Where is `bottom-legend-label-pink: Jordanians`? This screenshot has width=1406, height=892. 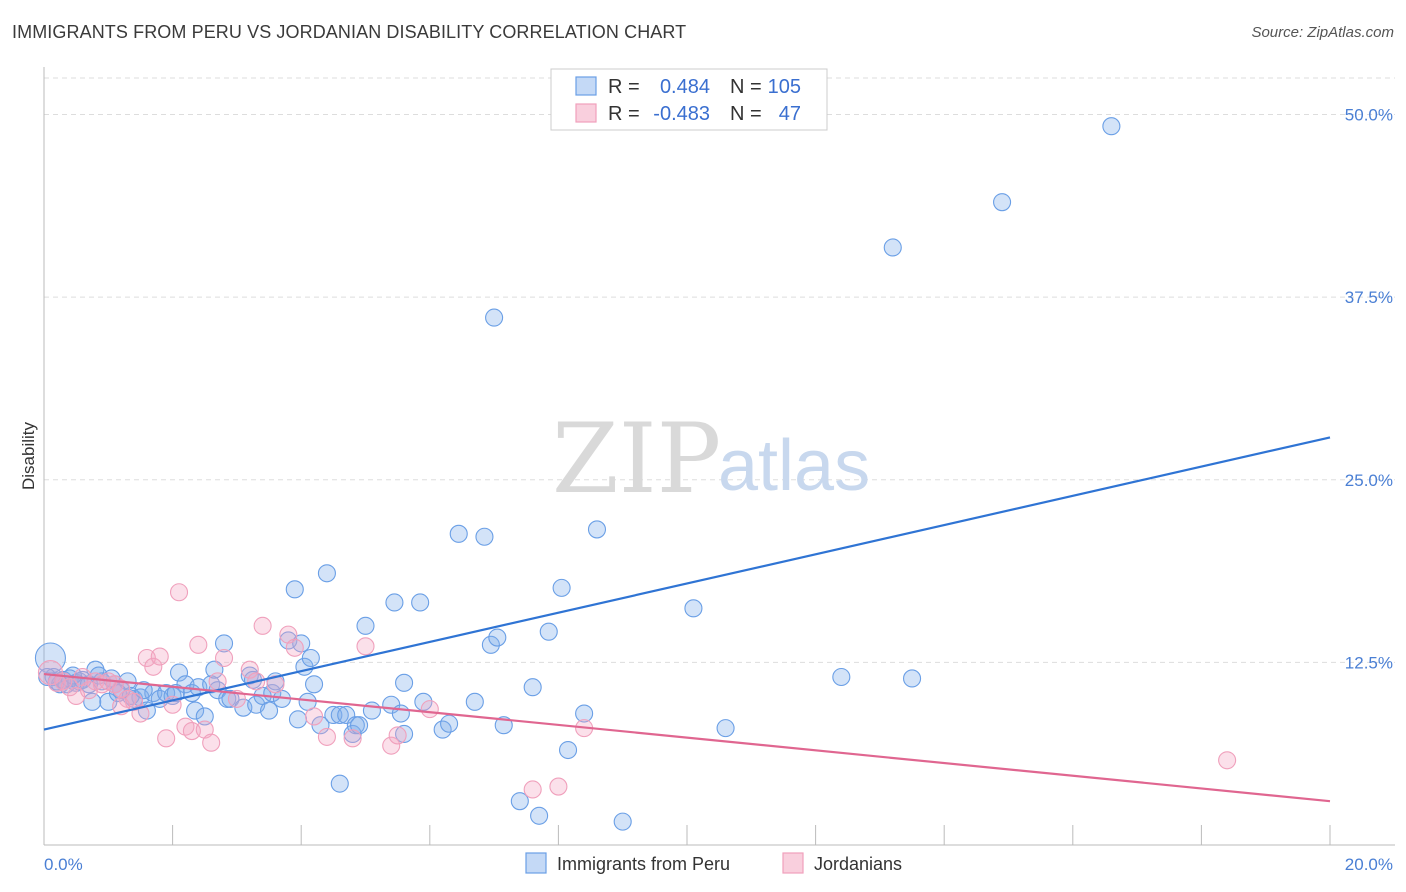
bottom-legend-label-pink: Jordanians is located at coordinates (858, 864).